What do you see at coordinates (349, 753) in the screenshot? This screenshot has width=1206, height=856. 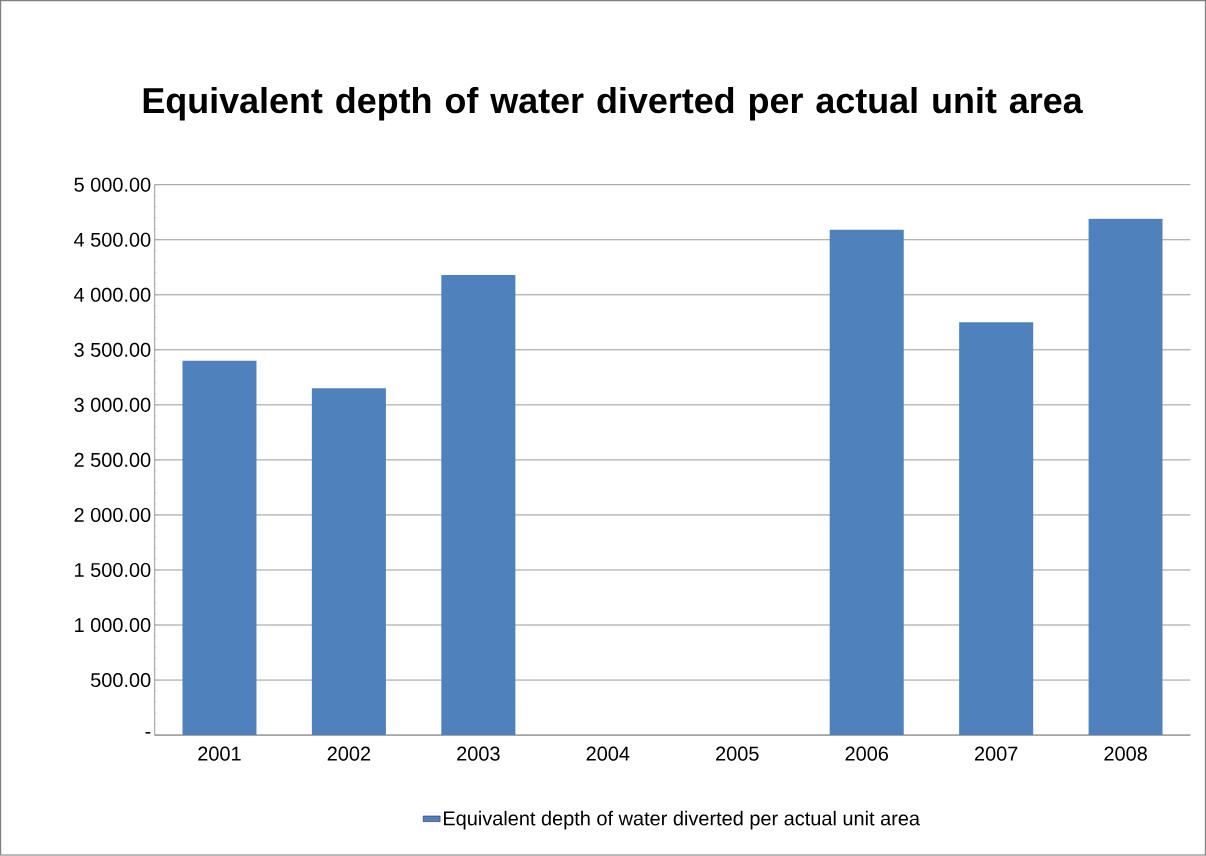 I see `x-tick-label: 2002` at bounding box center [349, 753].